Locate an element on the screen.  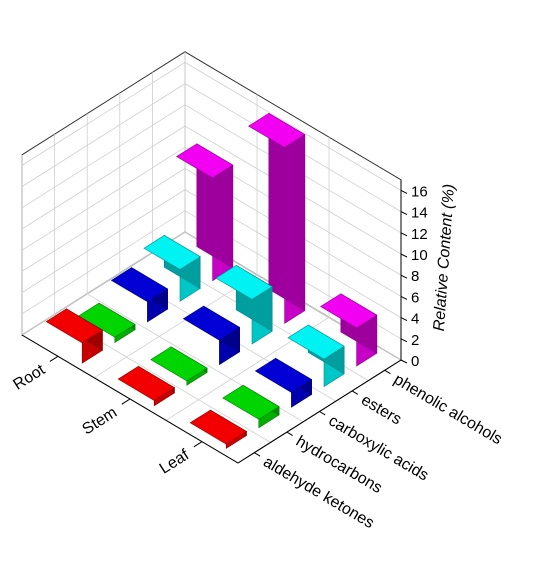
category-label: esters is located at coordinates (381, 410).